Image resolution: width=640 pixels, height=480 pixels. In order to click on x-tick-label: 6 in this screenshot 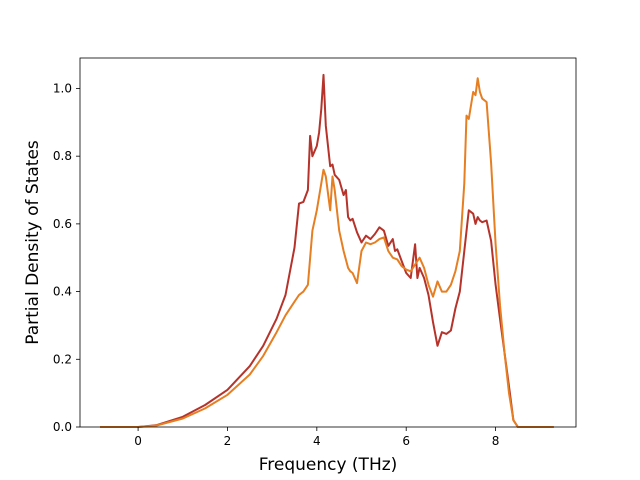, I will do `click(406, 441)`.